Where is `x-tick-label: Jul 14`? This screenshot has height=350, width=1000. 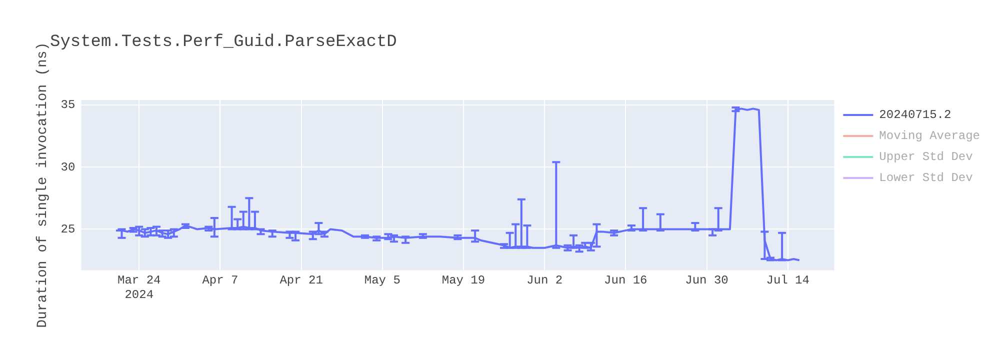
x-tick-label: Jul 14 is located at coordinates (788, 281).